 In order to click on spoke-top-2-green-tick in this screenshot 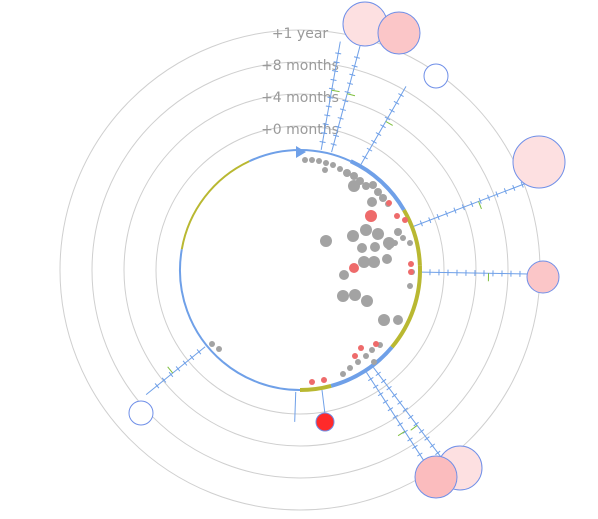, I will do `click(351, 95)`.